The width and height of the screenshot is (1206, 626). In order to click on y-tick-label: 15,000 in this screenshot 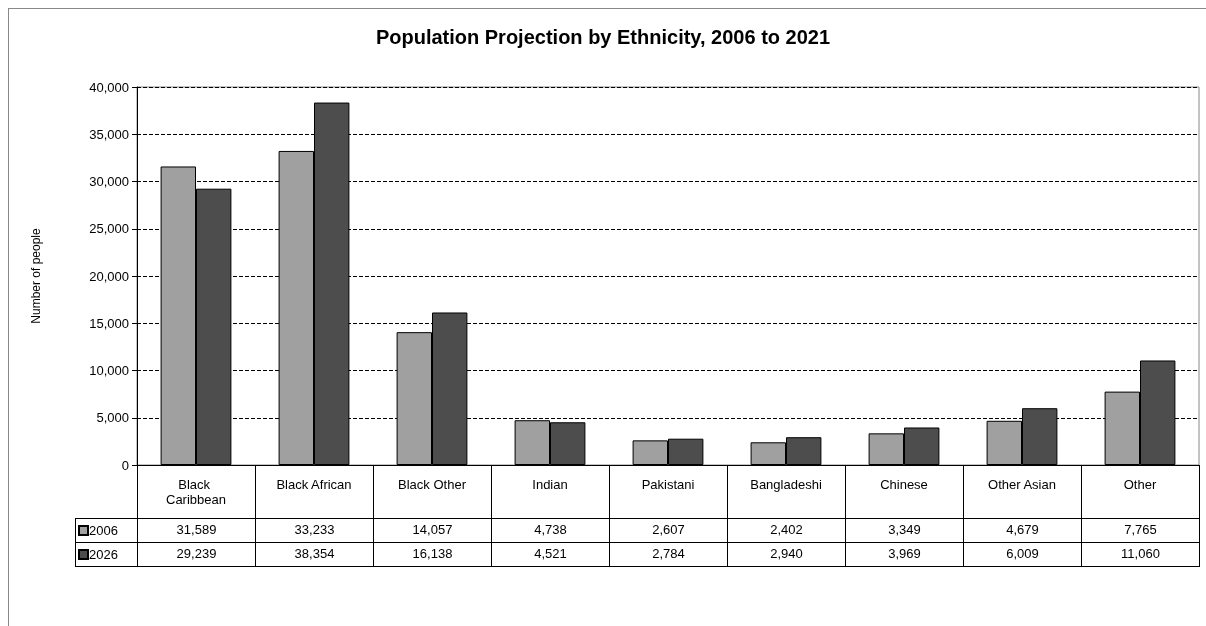, I will do `click(109, 323)`.